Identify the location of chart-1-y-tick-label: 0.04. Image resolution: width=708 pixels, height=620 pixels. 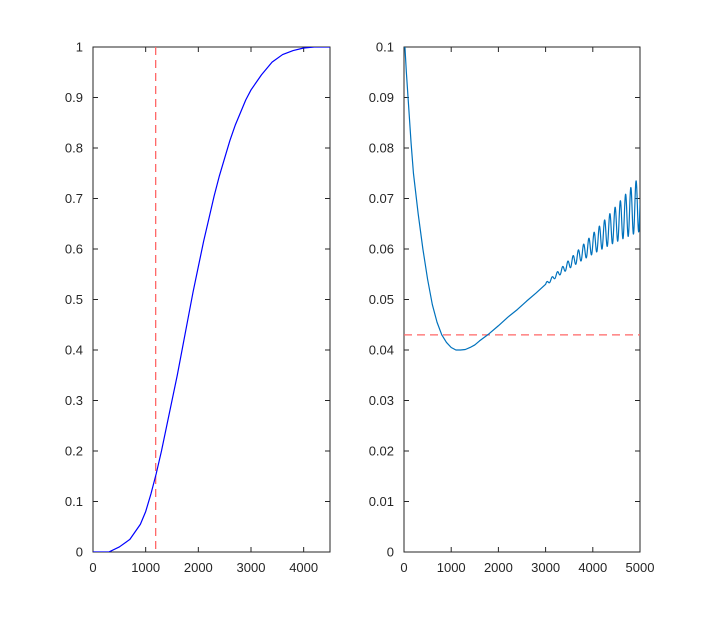
(381, 350).